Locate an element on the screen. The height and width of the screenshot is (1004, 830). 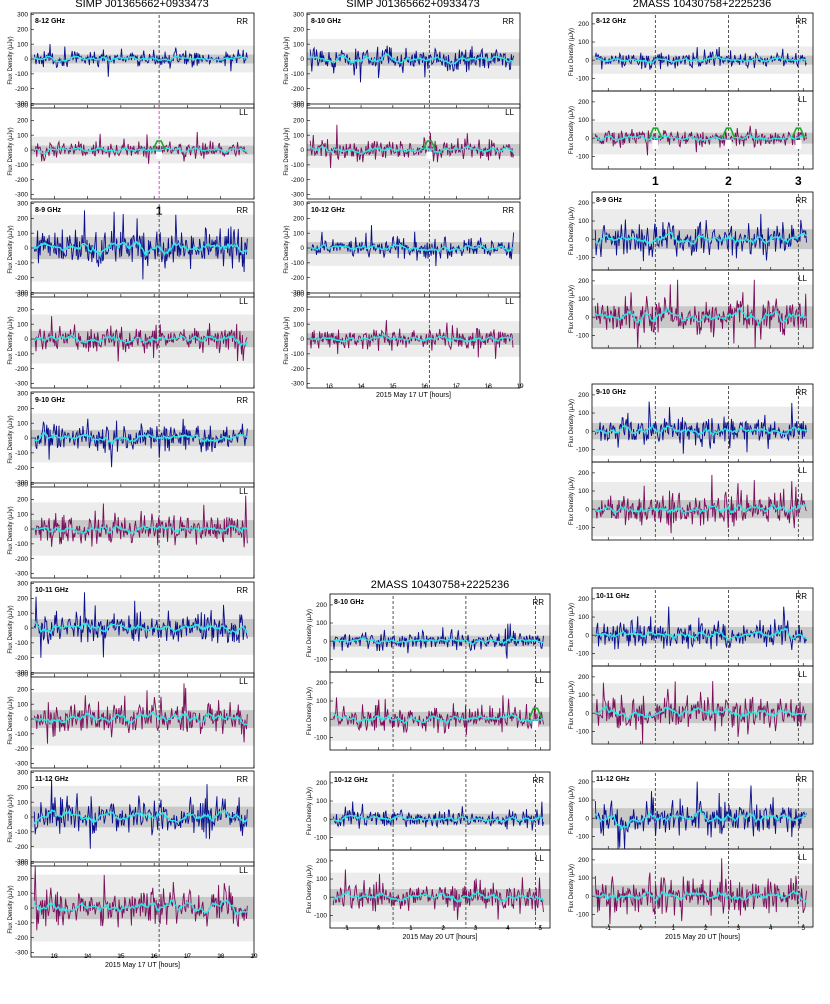
flare-label: 2 is located at coordinates (728, 181).